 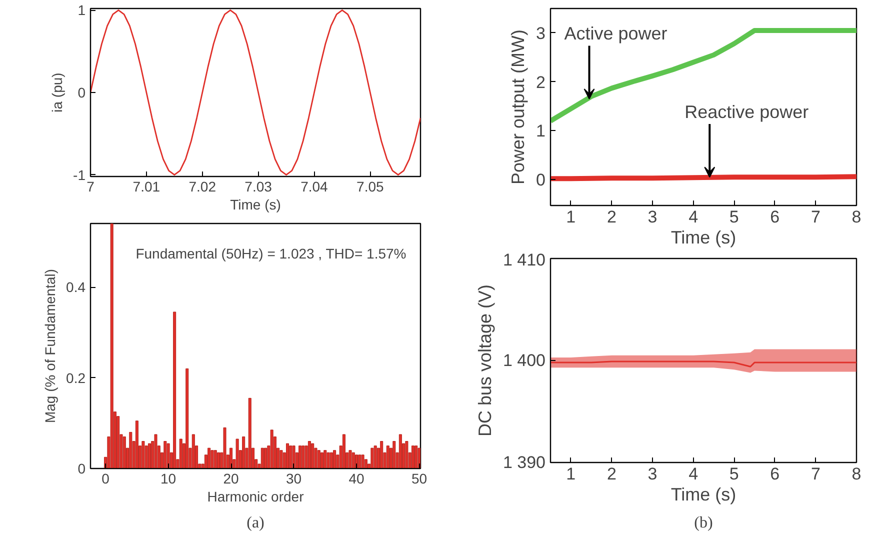 What do you see at coordinates (106, 478) in the screenshot?
I see `x-tick-label: 0` at bounding box center [106, 478].